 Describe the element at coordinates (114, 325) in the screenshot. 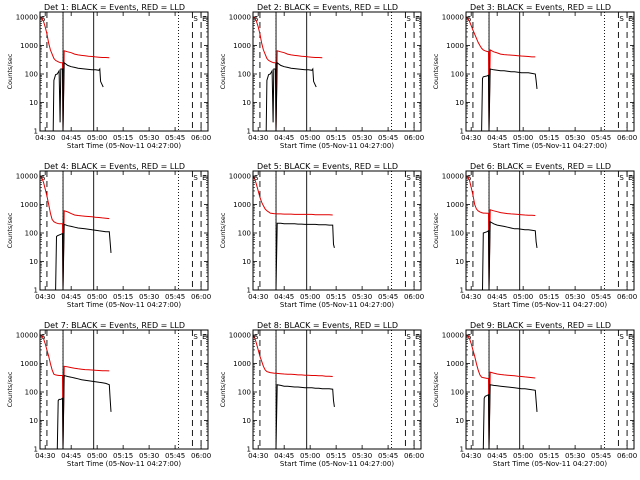

I see `panel-title: Det 7: BLACK = Events, RED = LLD` at that location.